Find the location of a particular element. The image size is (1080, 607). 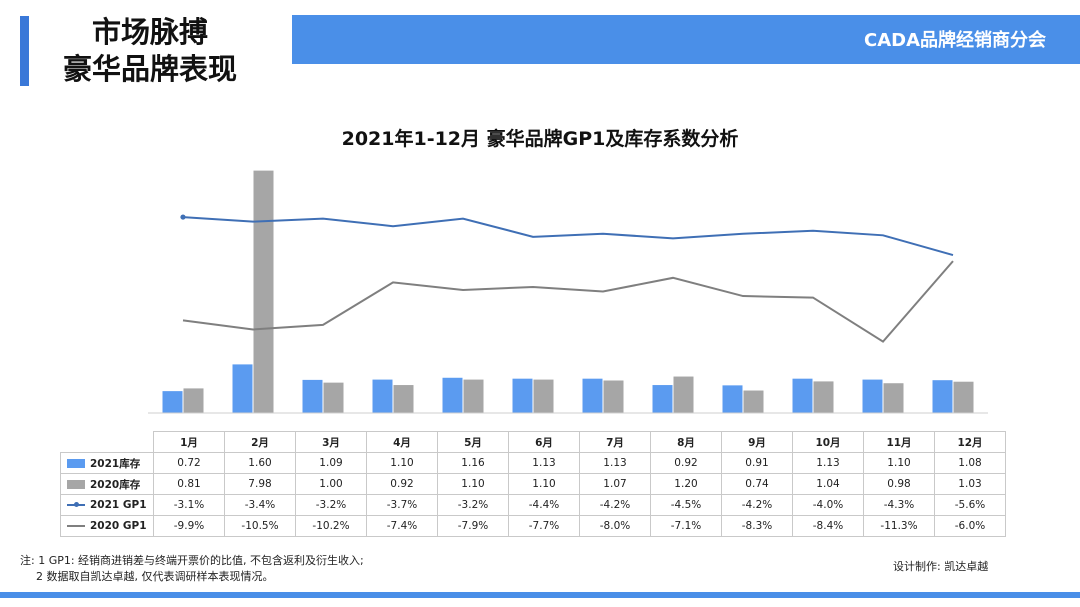

line-2021-gp1 is located at coordinates (568, 236).